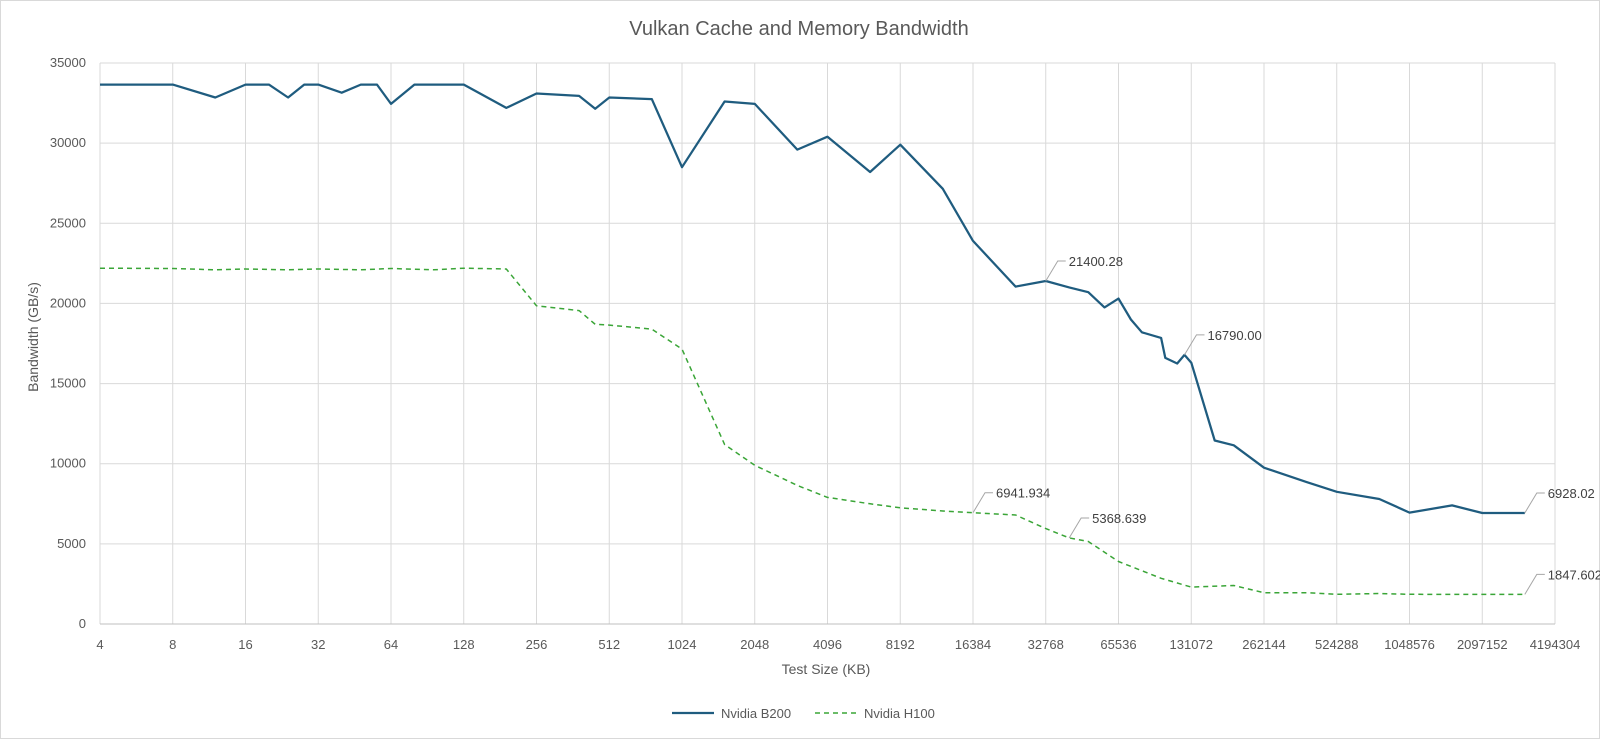 The image size is (1600, 739). What do you see at coordinates (1234, 335) in the screenshot?
I see `data-label: 16790.00` at bounding box center [1234, 335].